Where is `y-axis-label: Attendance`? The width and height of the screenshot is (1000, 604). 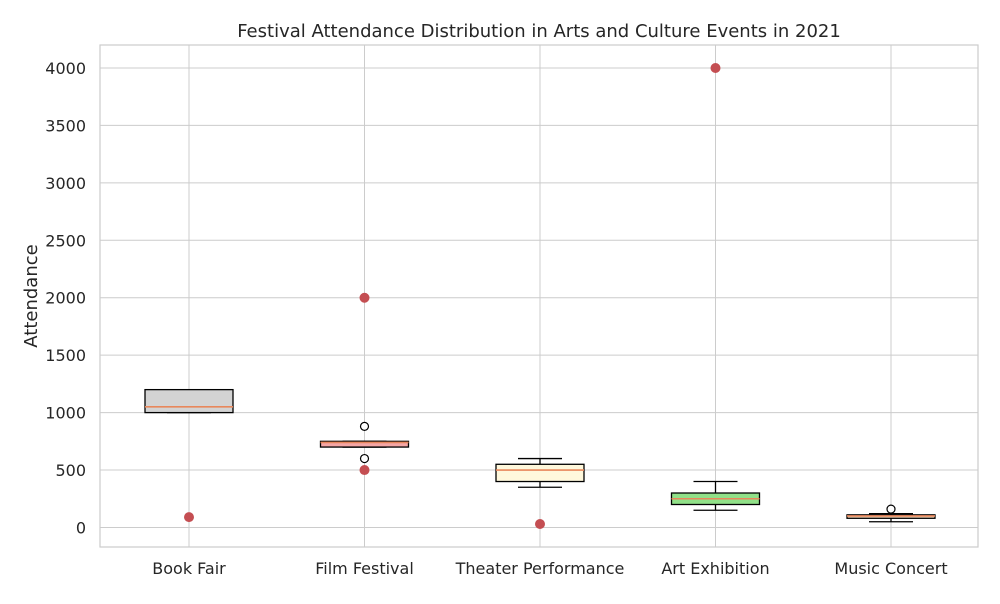
y-axis-label: Attendance is located at coordinates (31, 295).